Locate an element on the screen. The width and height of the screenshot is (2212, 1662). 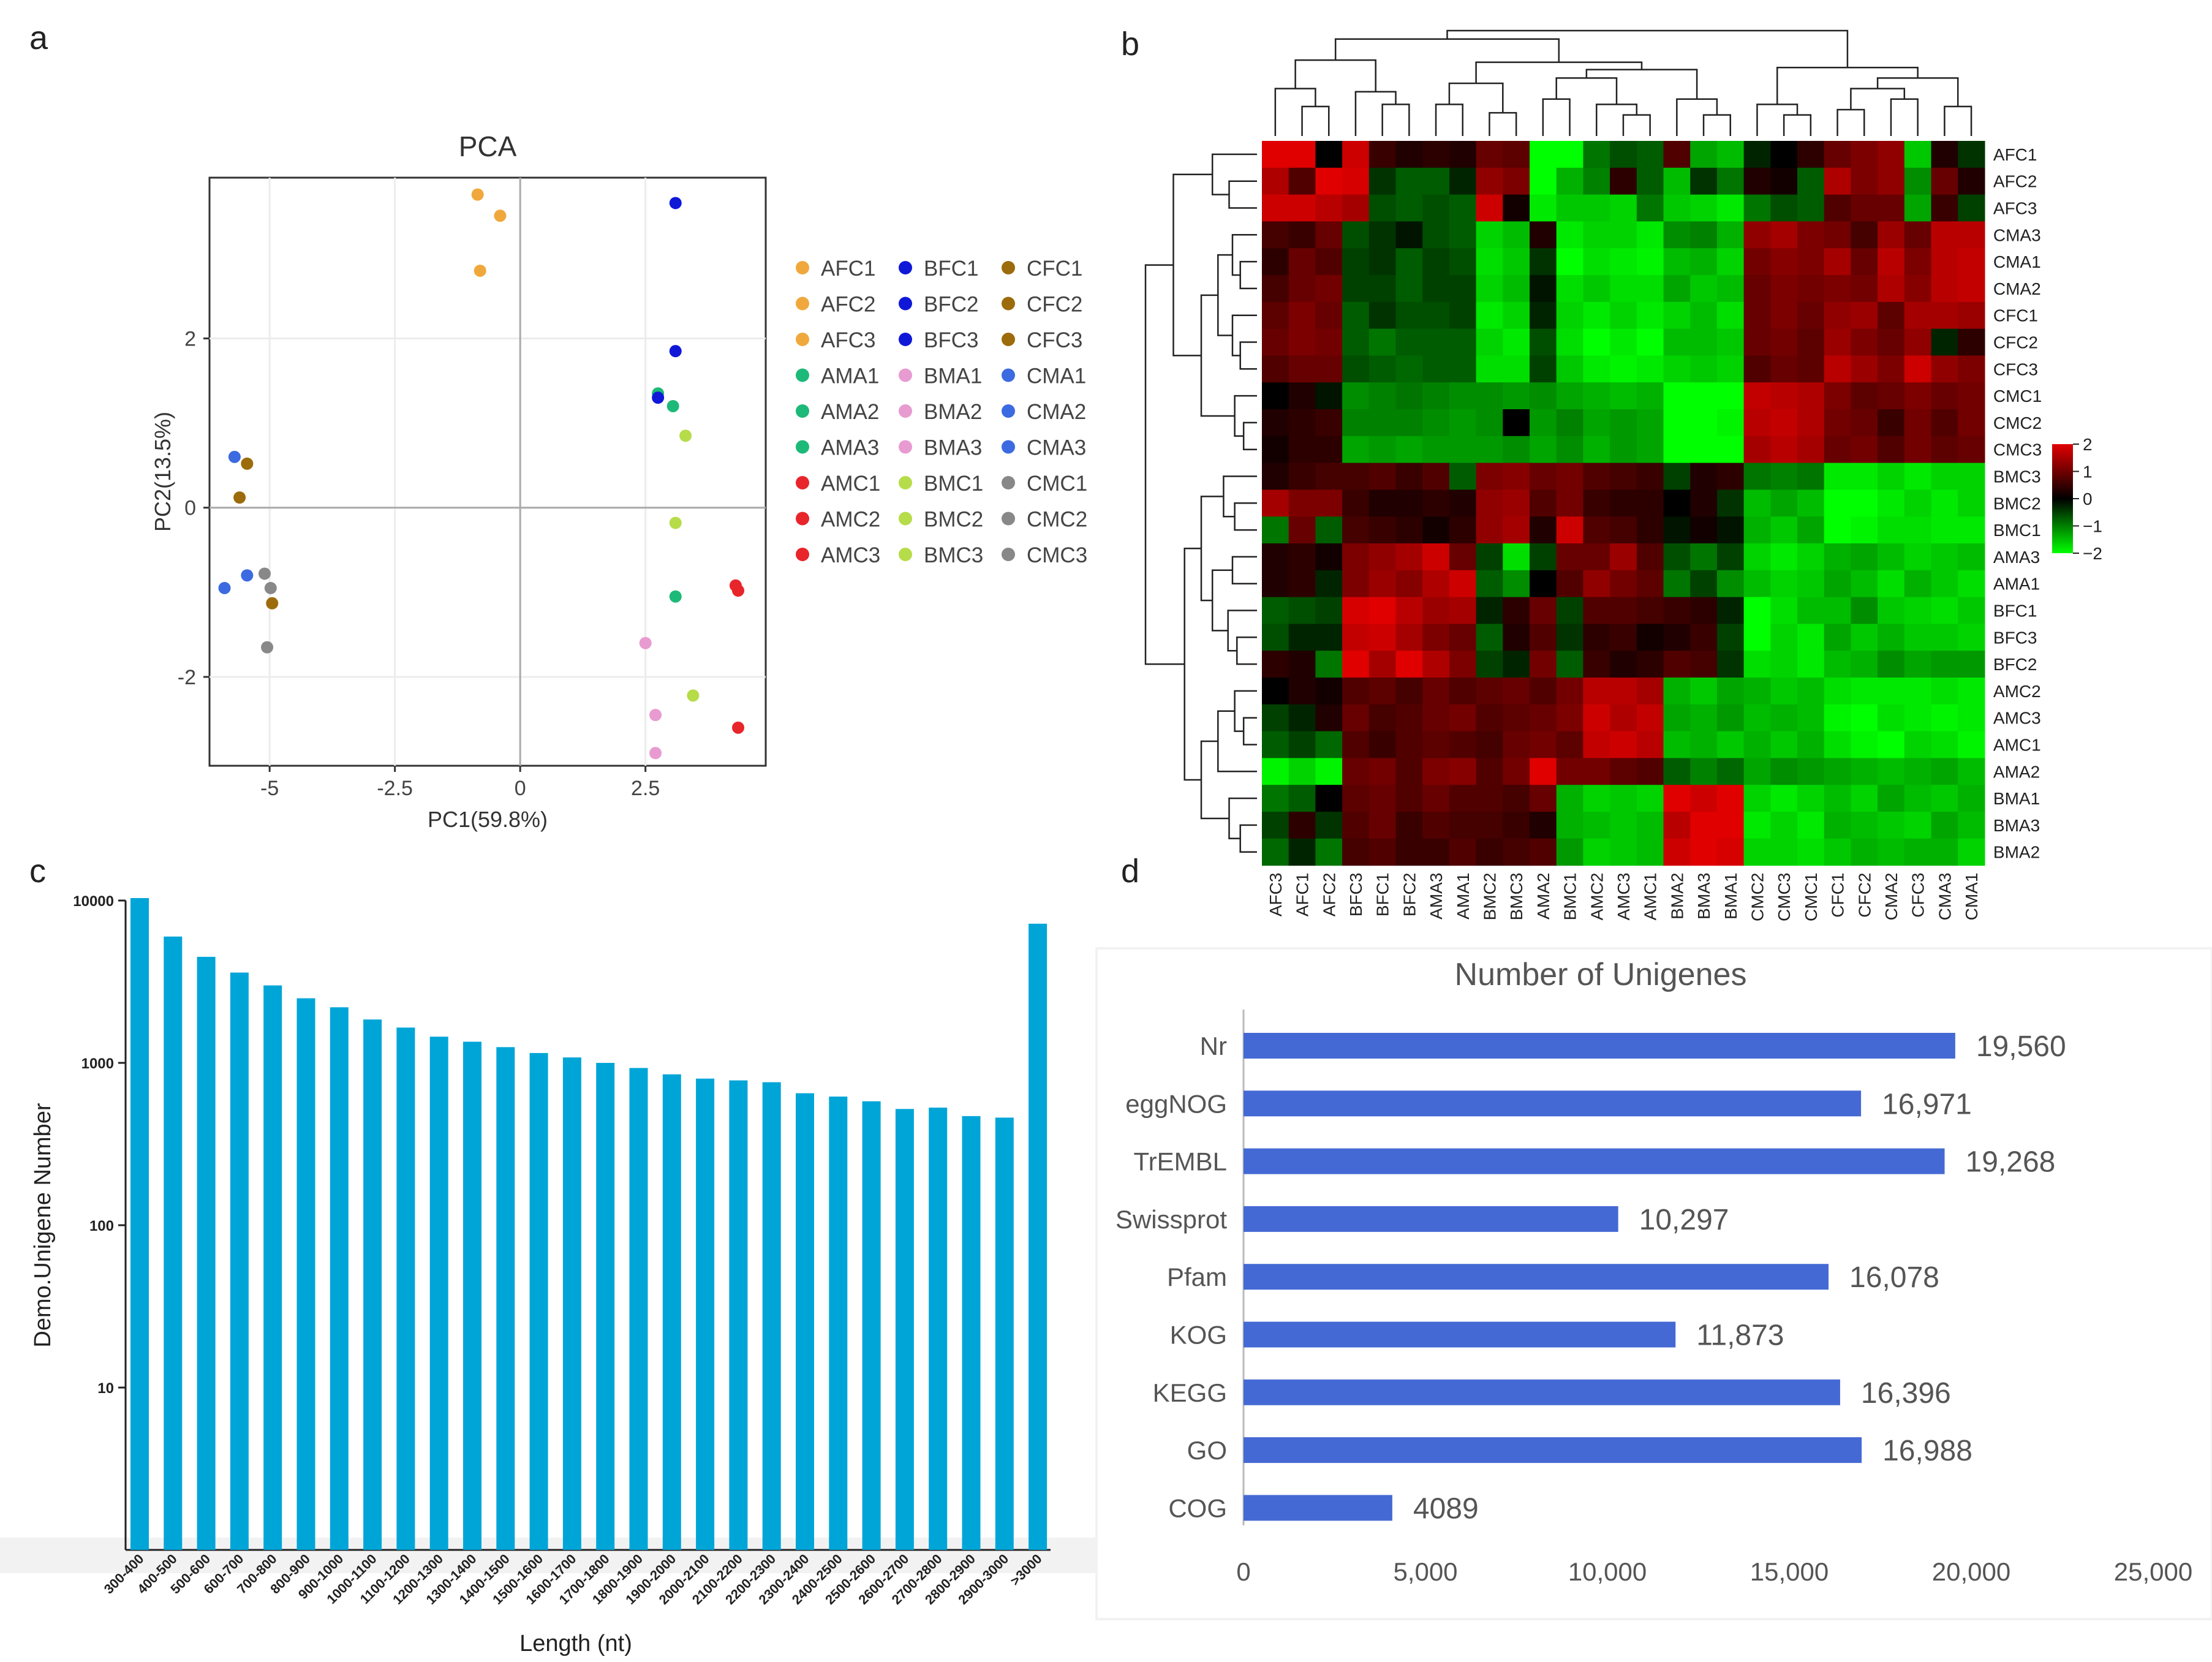
pca-y-tick-label: 0 is located at coordinates (190, 509).